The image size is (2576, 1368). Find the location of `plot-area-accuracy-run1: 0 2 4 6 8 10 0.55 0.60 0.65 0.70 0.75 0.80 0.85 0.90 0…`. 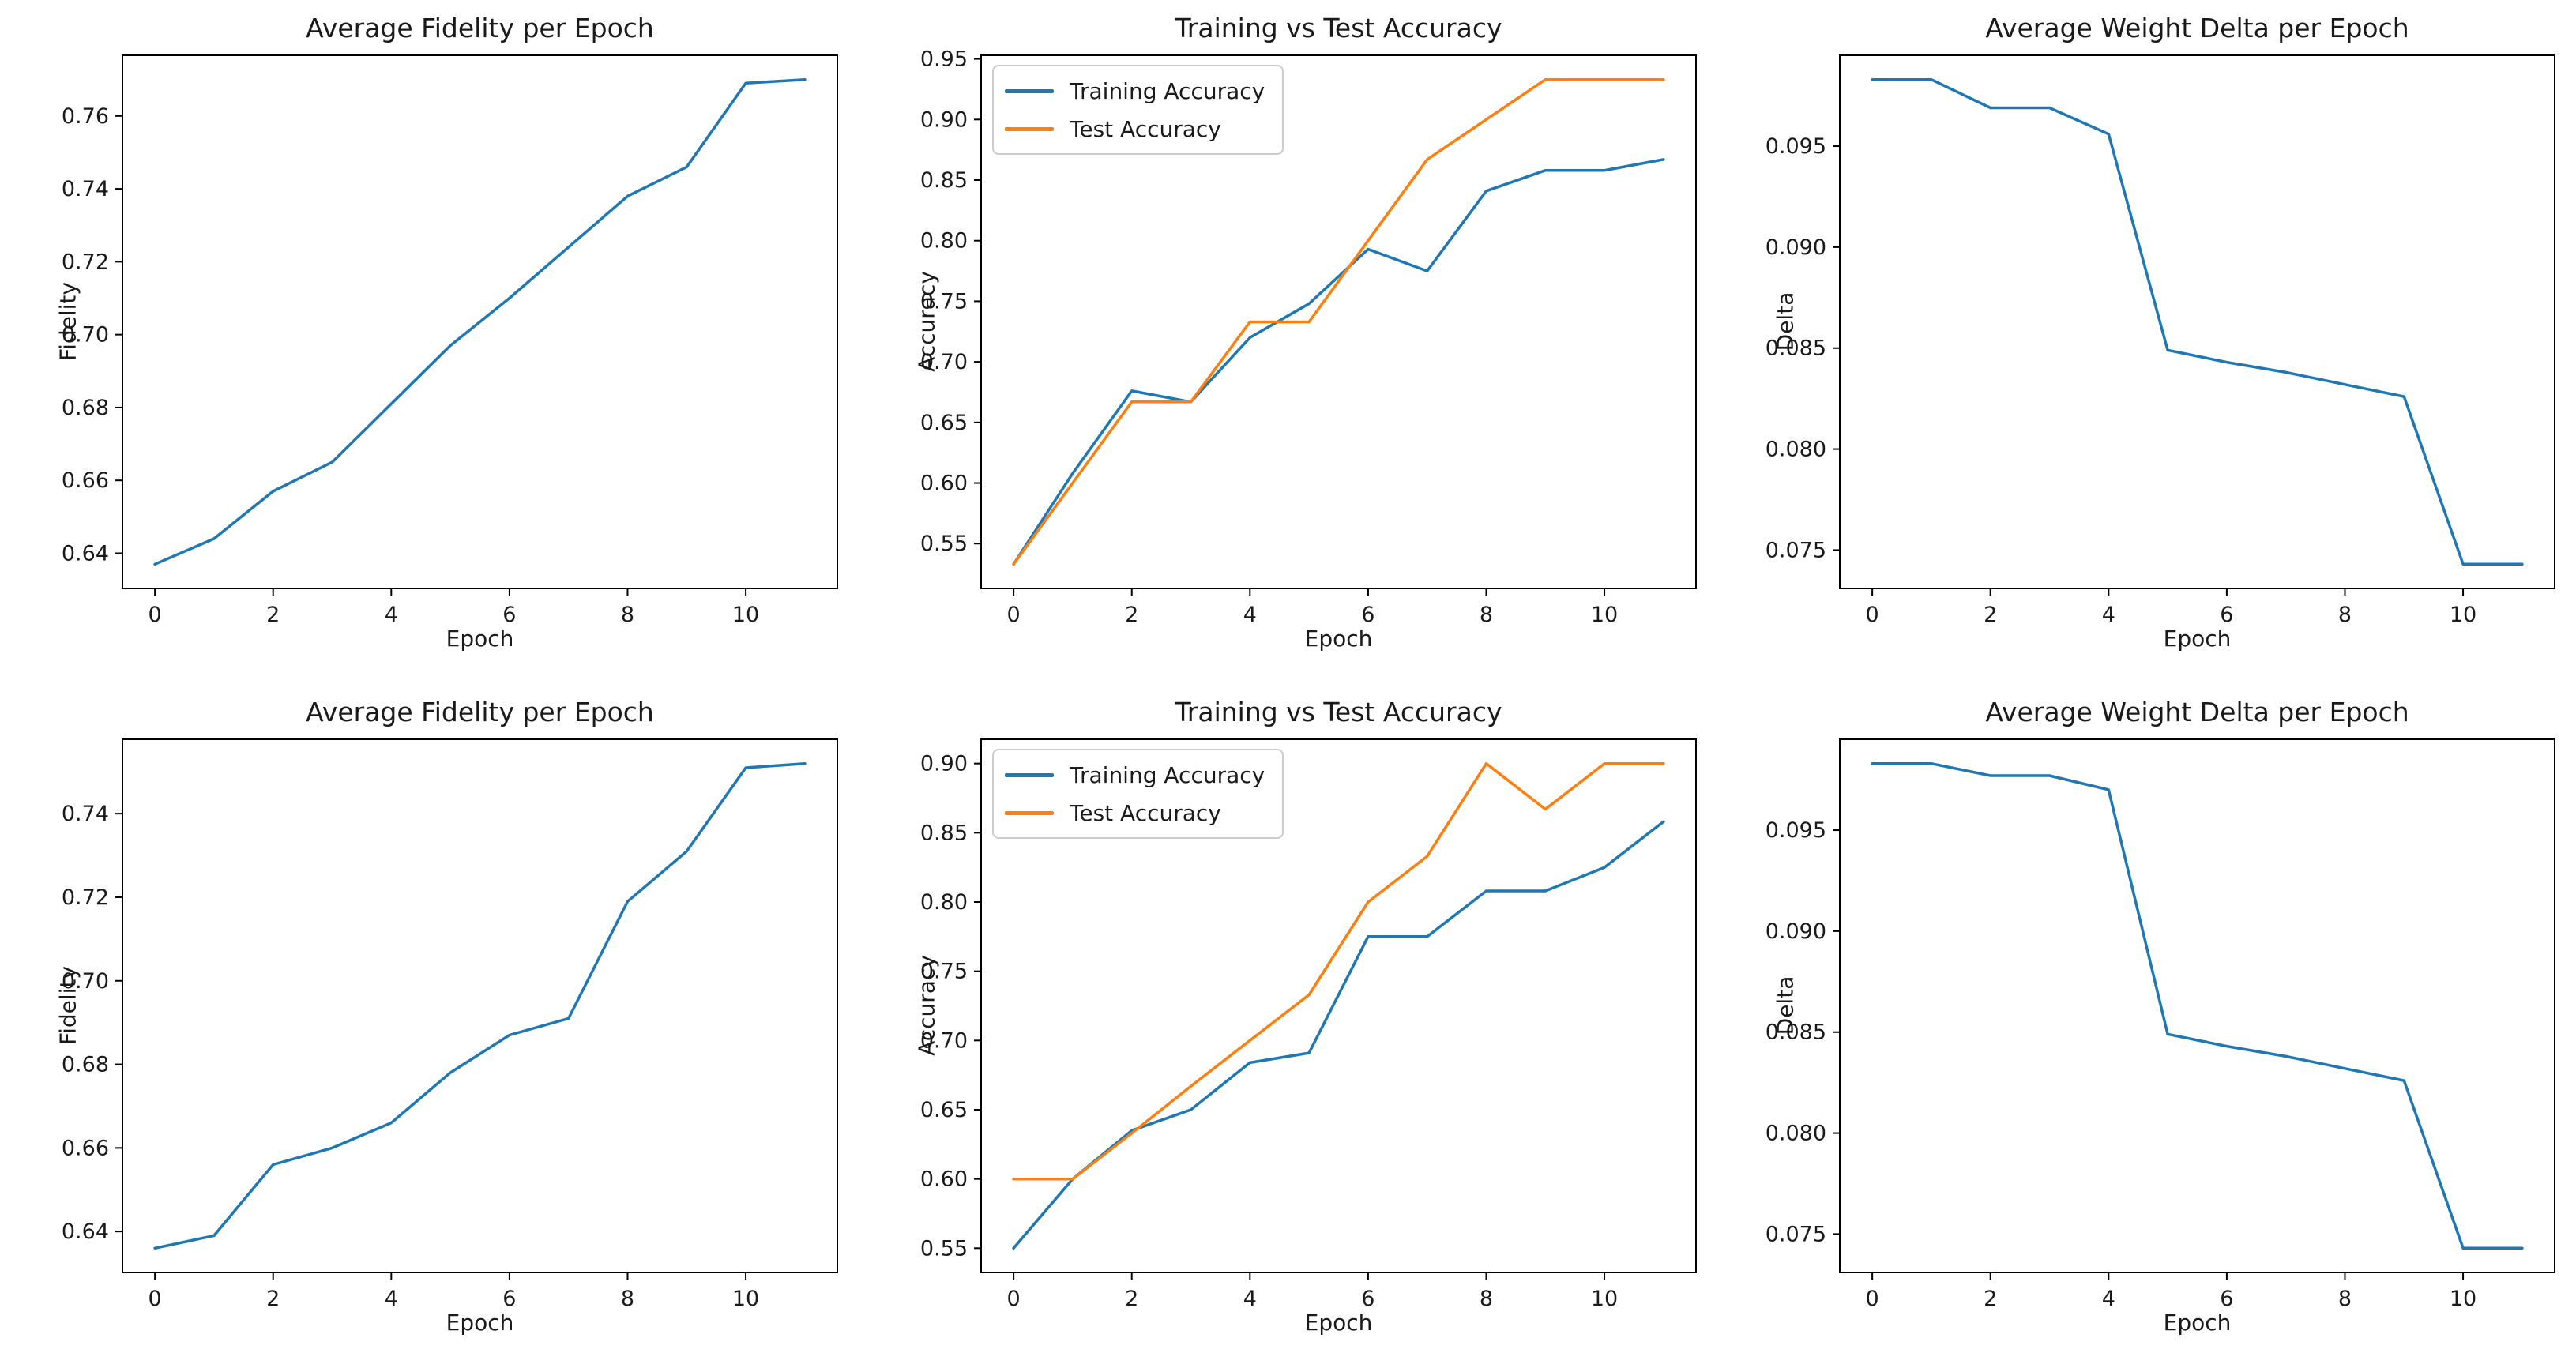

plot-area-accuracy-run1: 0 2 4 6 8 10 0.55 0.60 0.65 0.70 0.75 0.80 0.85 0.90 0… is located at coordinates (1309, 337).